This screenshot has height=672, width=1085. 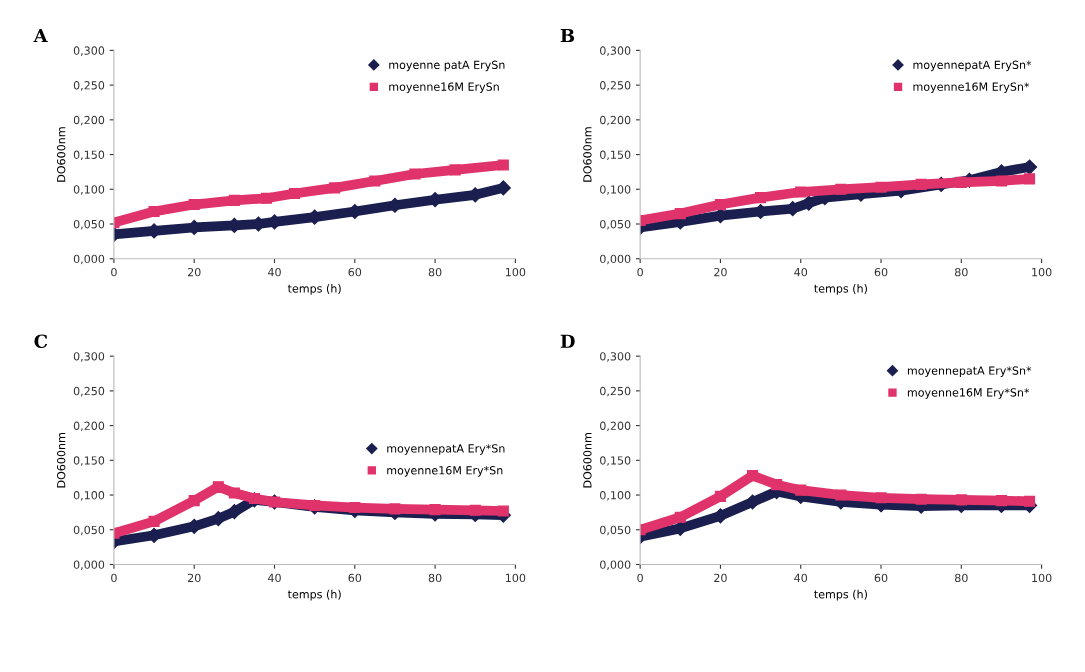 I want to click on chart-title: B, so click(x=567, y=35).